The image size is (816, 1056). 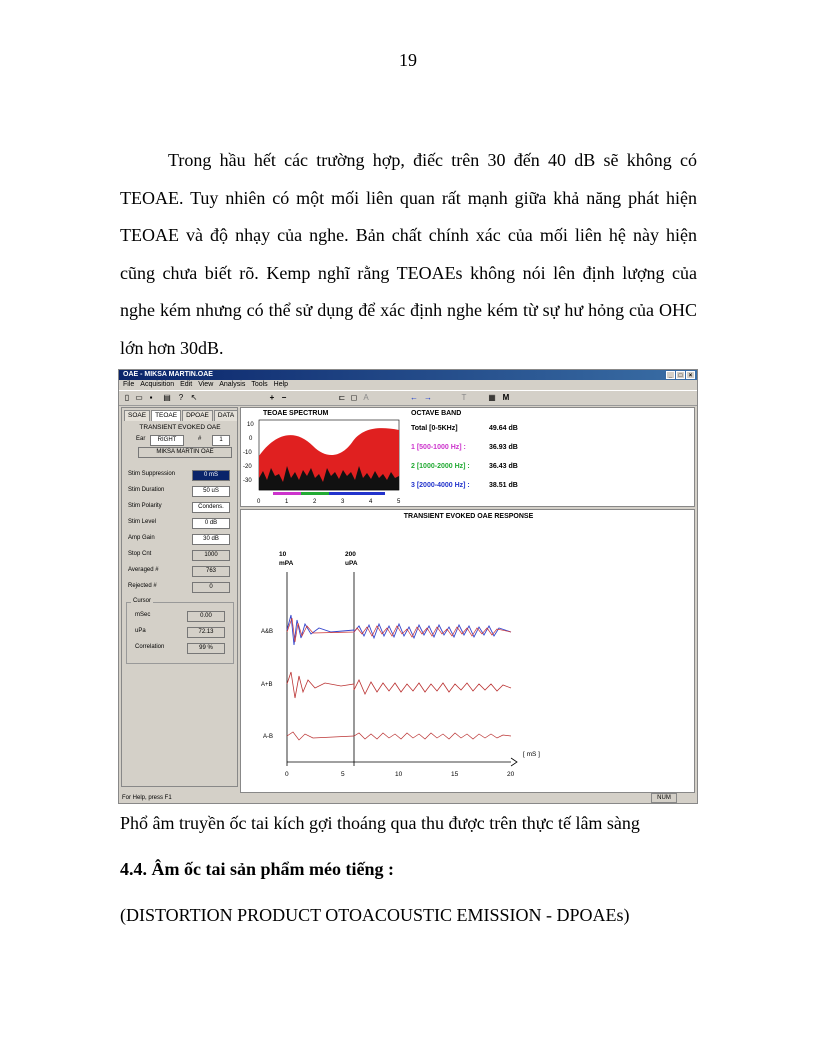 What do you see at coordinates (287, 774) in the screenshot?
I see `time-tick: 0` at bounding box center [287, 774].